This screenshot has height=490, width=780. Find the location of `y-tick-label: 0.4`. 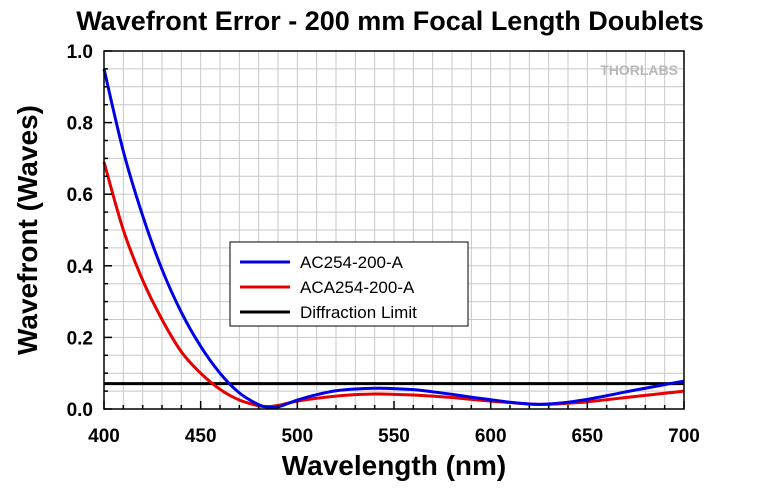

y-tick-label: 0.4 is located at coordinates (80, 267).